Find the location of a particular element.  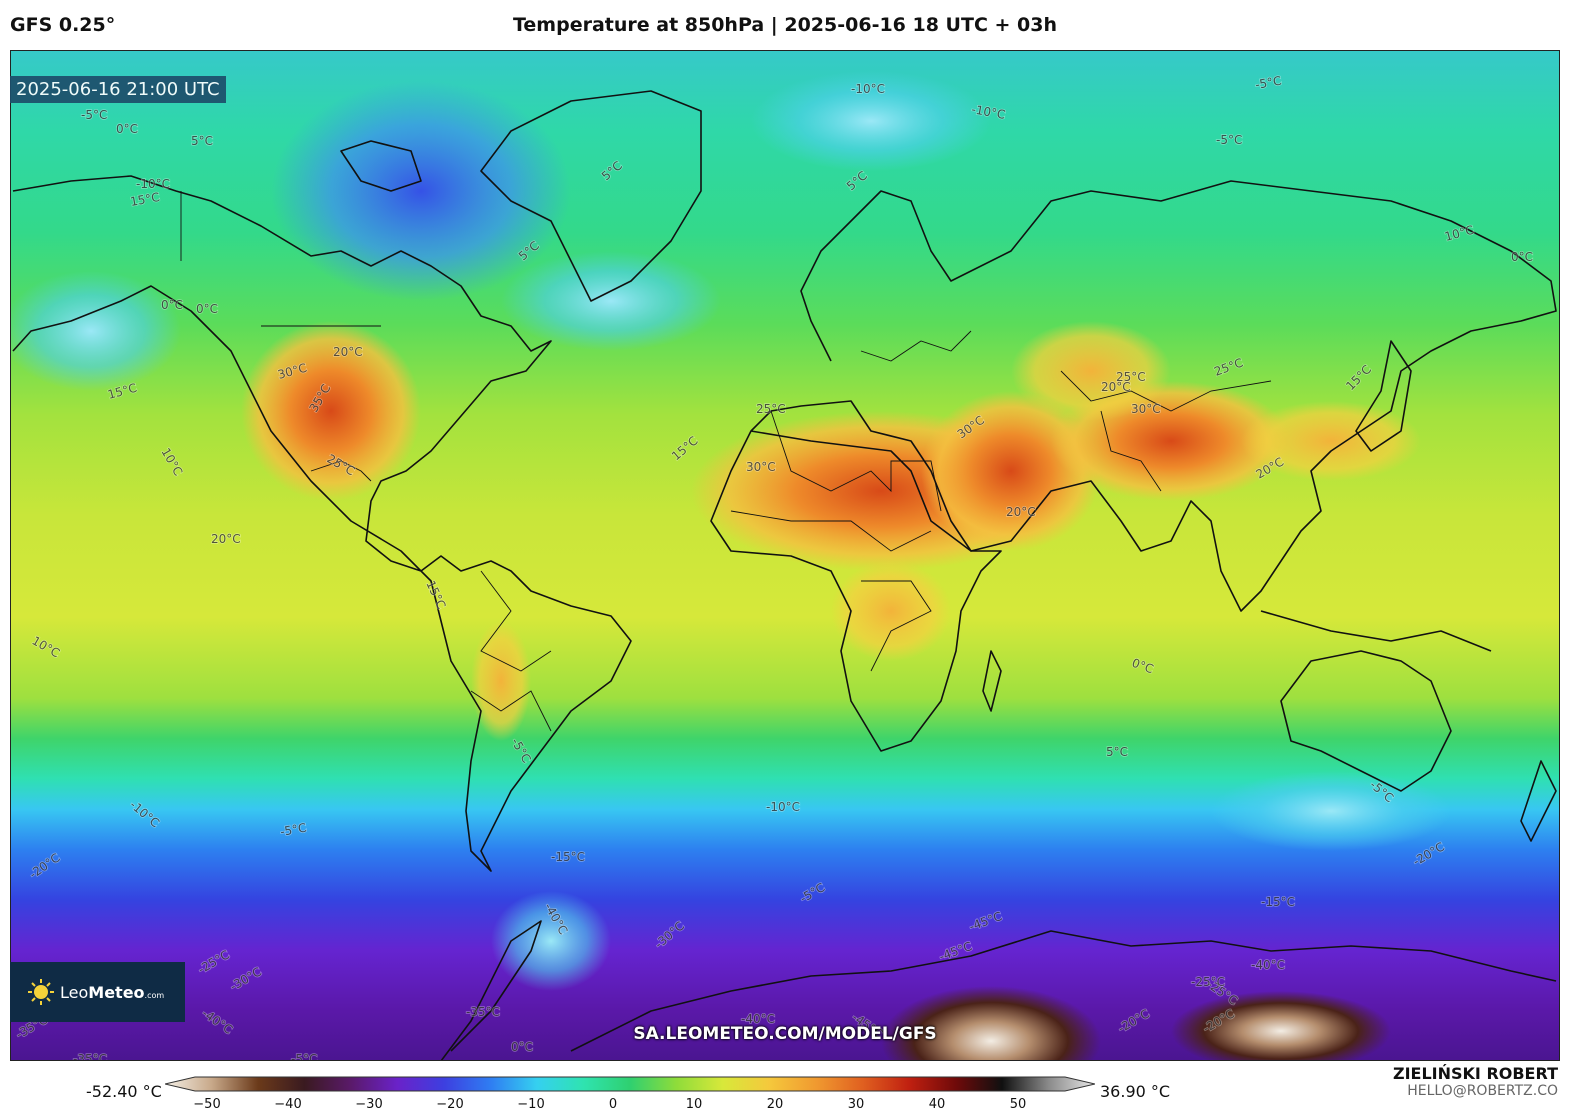

author-email: HELLO@ROBERTZ.CO is located at coordinates (1482, 1091).